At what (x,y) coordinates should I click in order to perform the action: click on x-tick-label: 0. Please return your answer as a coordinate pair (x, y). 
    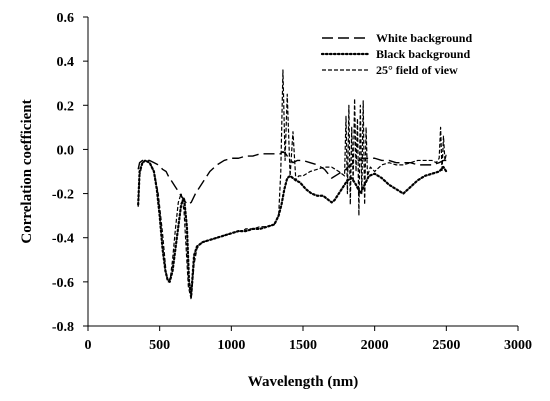
    Looking at the image, I should click on (88, 345).